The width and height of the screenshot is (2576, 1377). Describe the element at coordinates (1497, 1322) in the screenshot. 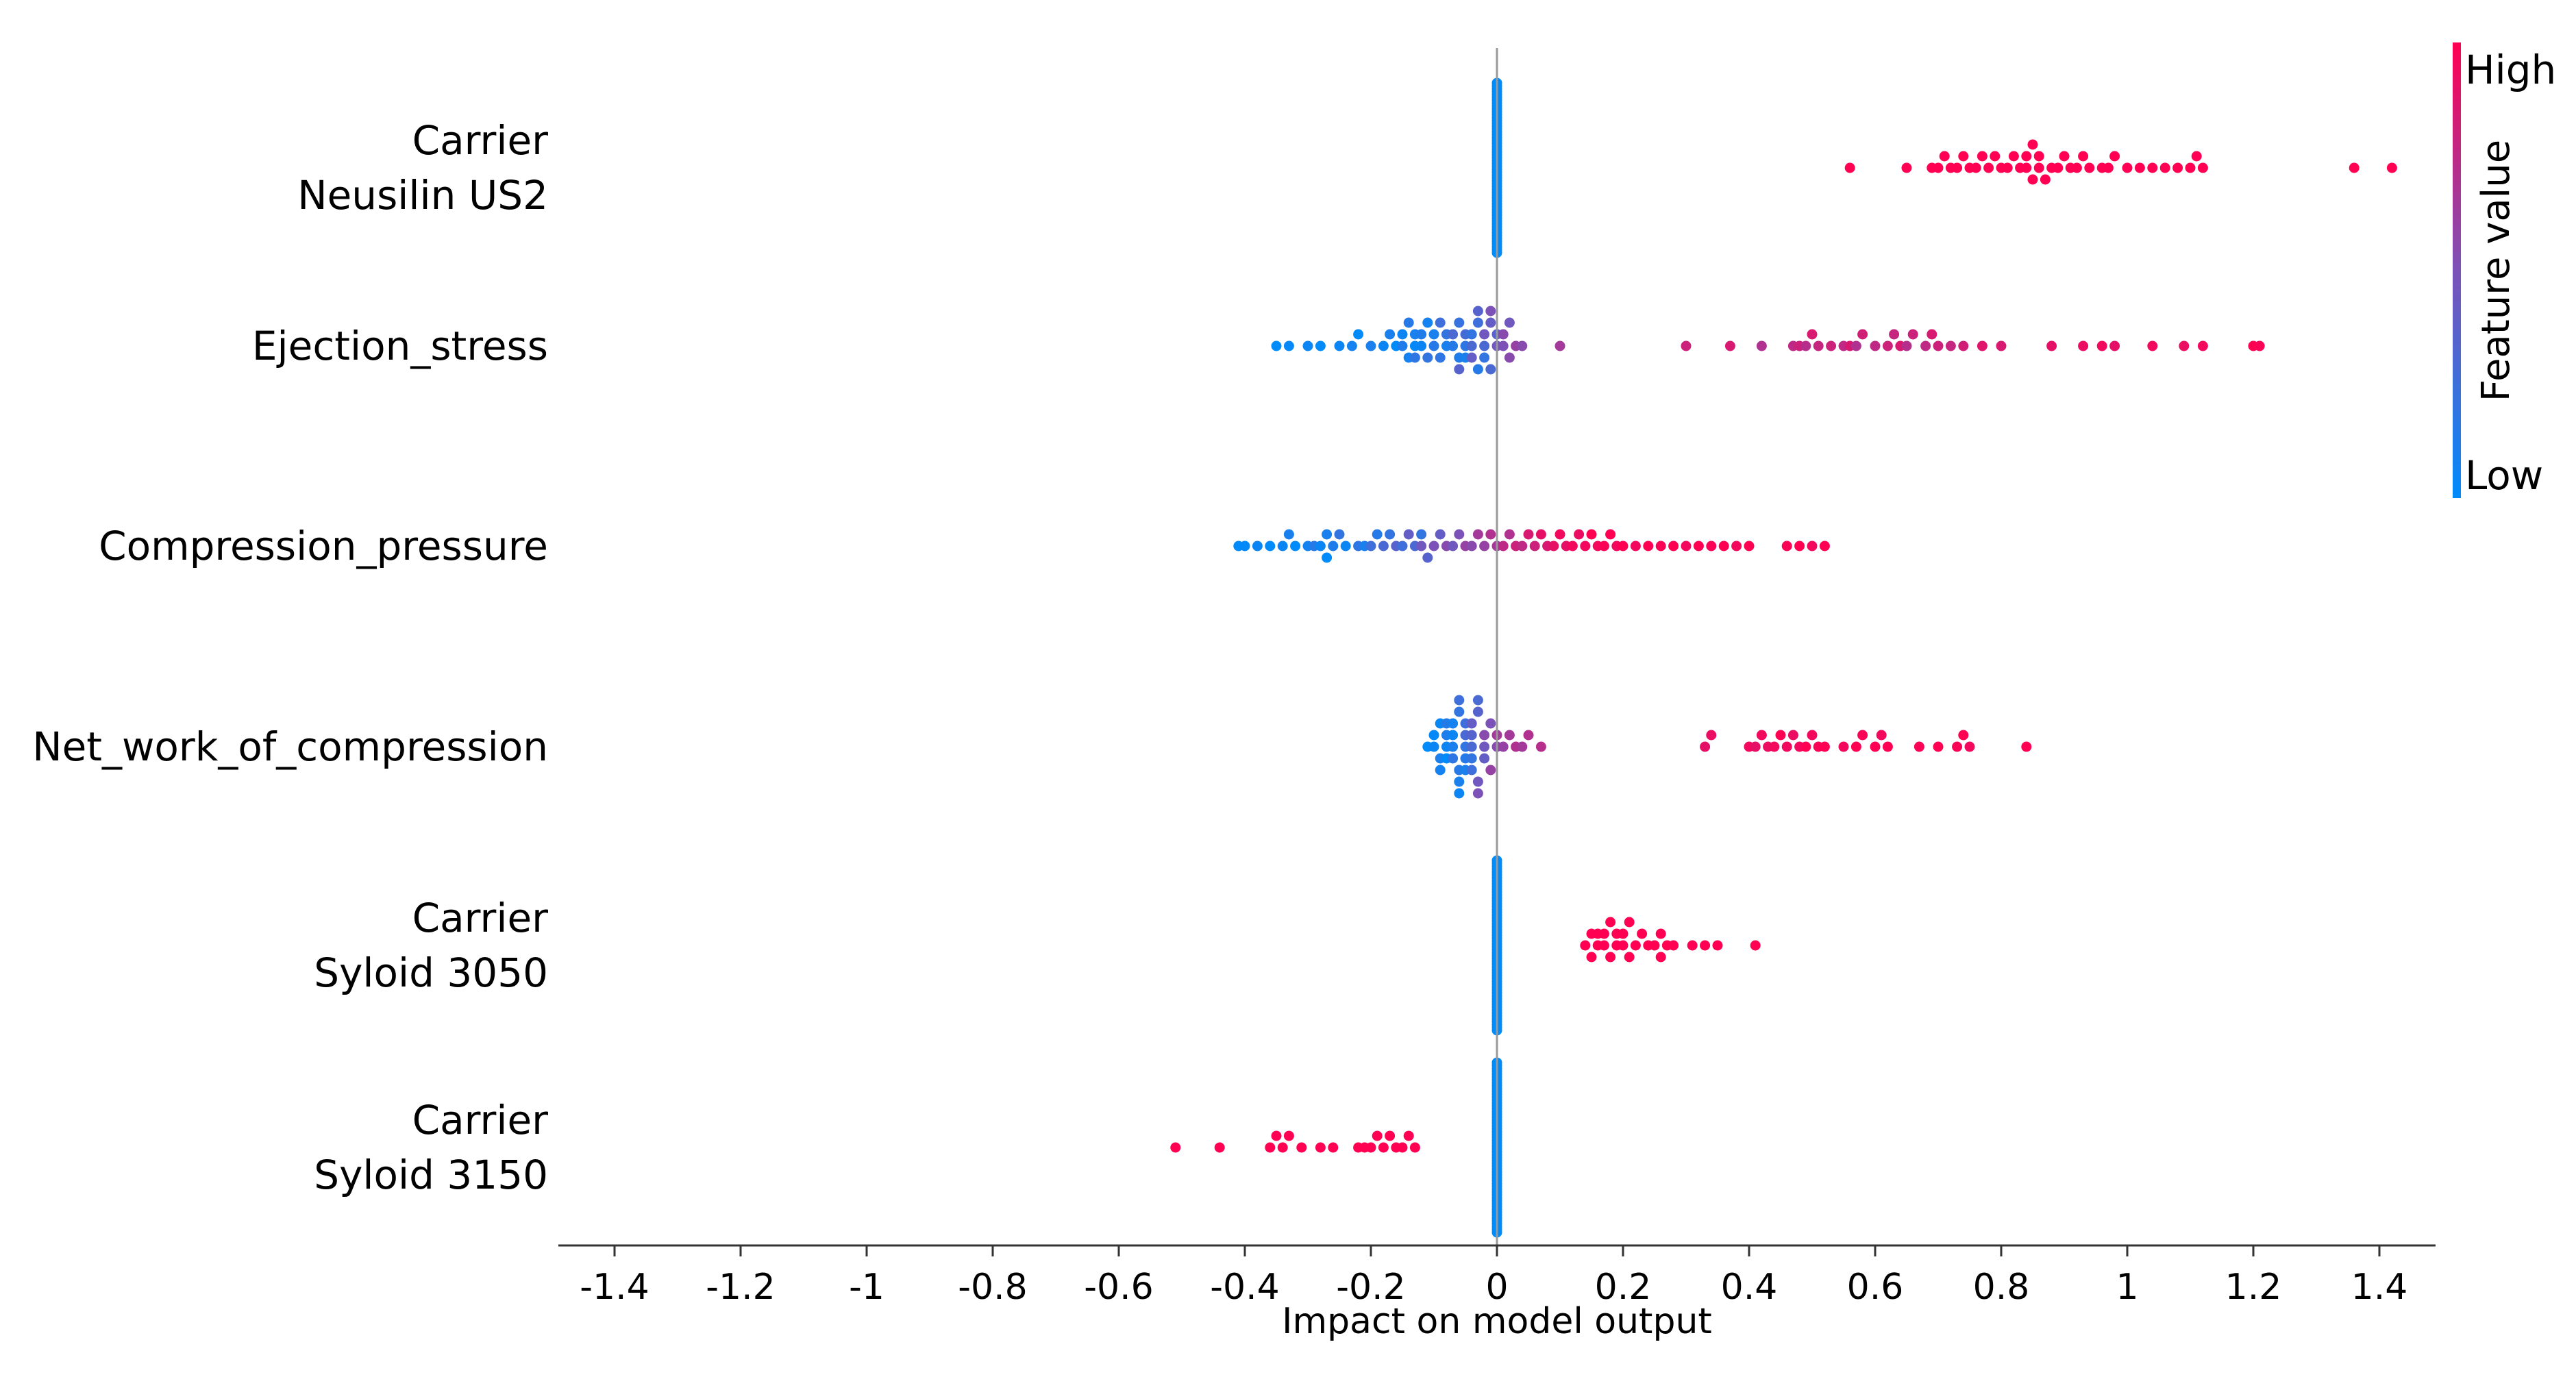

I see `x-axis-label: Impact on model output` at that location.